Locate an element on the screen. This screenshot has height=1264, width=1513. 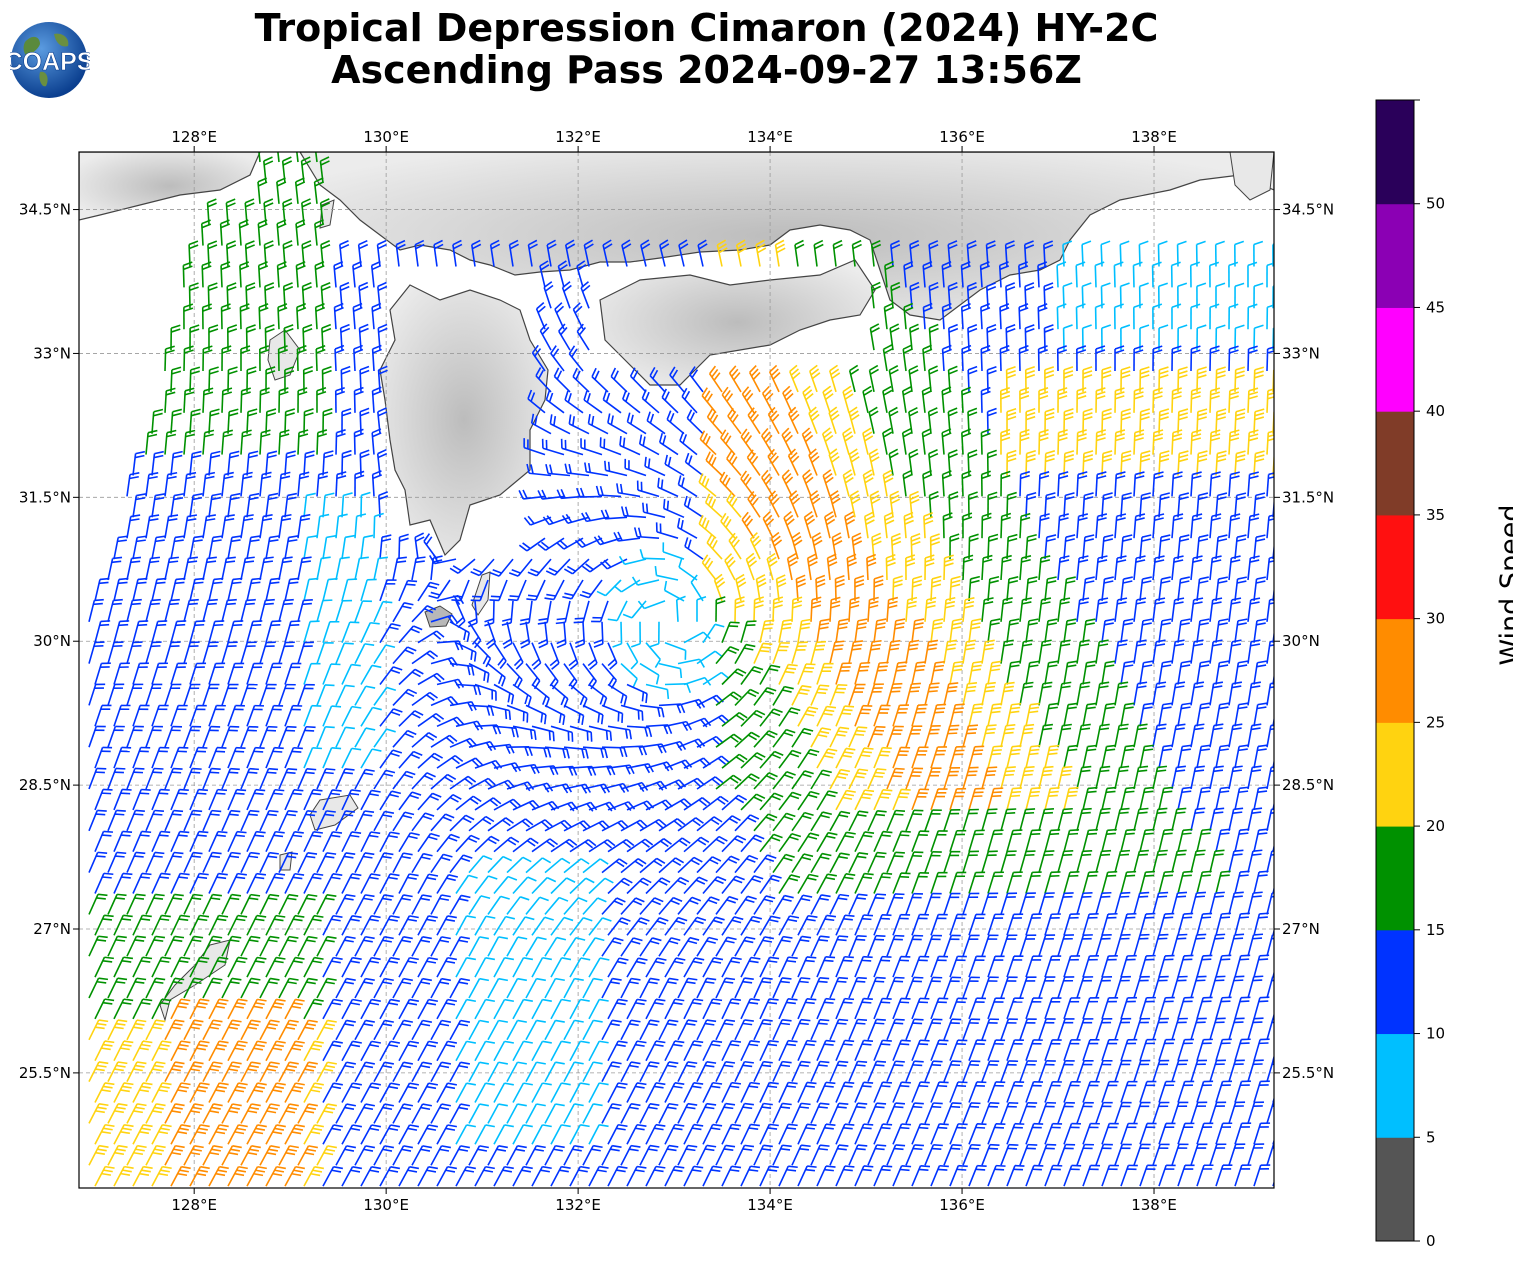
colorbar-bin is located at coordinates (1395, 152).